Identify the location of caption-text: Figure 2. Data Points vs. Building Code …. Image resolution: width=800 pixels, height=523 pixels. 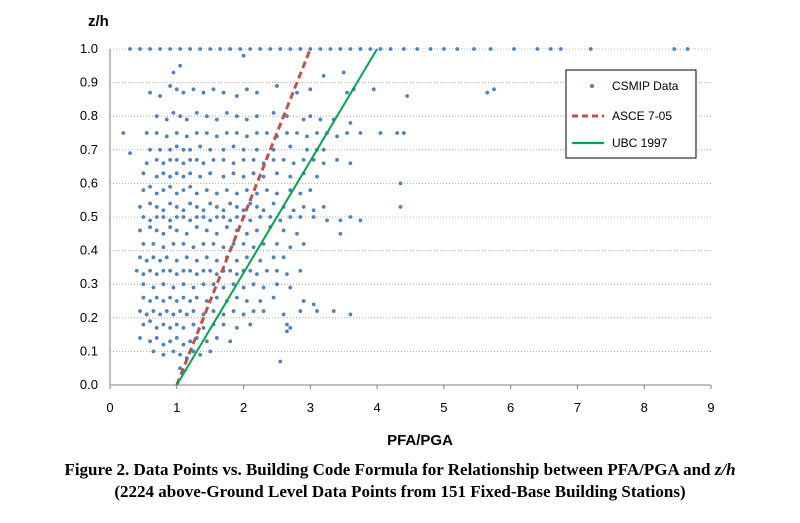
(389, 469).